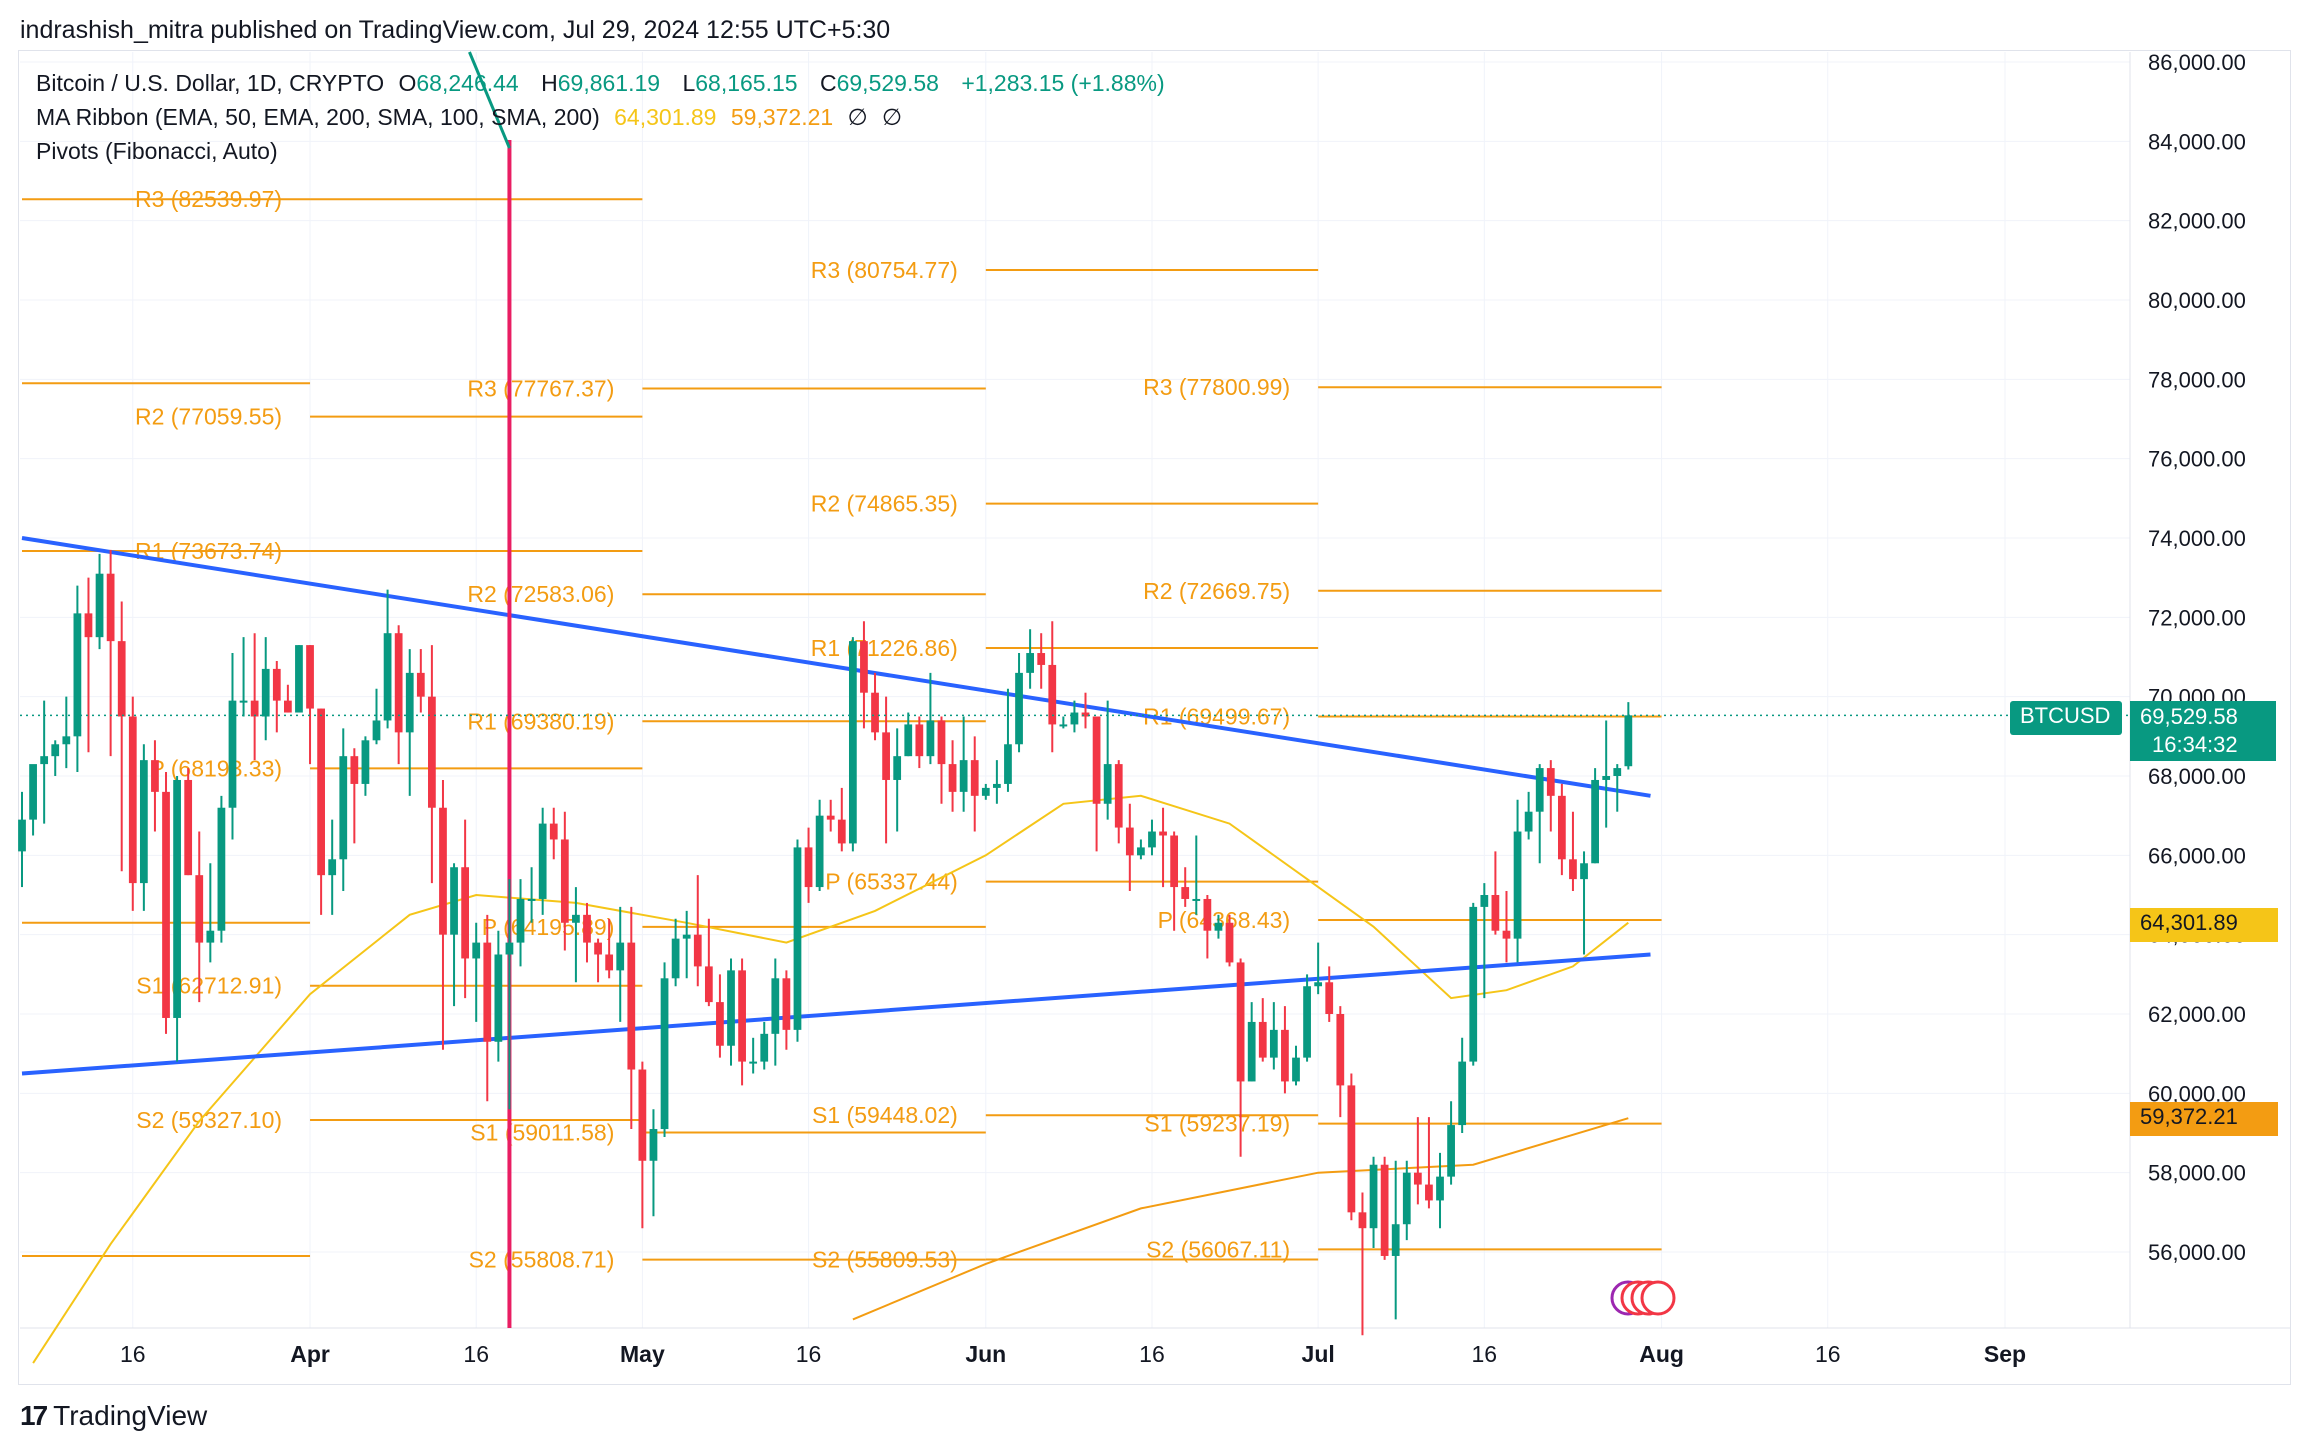 The width and height of the screenshot is (2308, 1452). I want to click on low-value: 68,165.15, so click(746, 83).